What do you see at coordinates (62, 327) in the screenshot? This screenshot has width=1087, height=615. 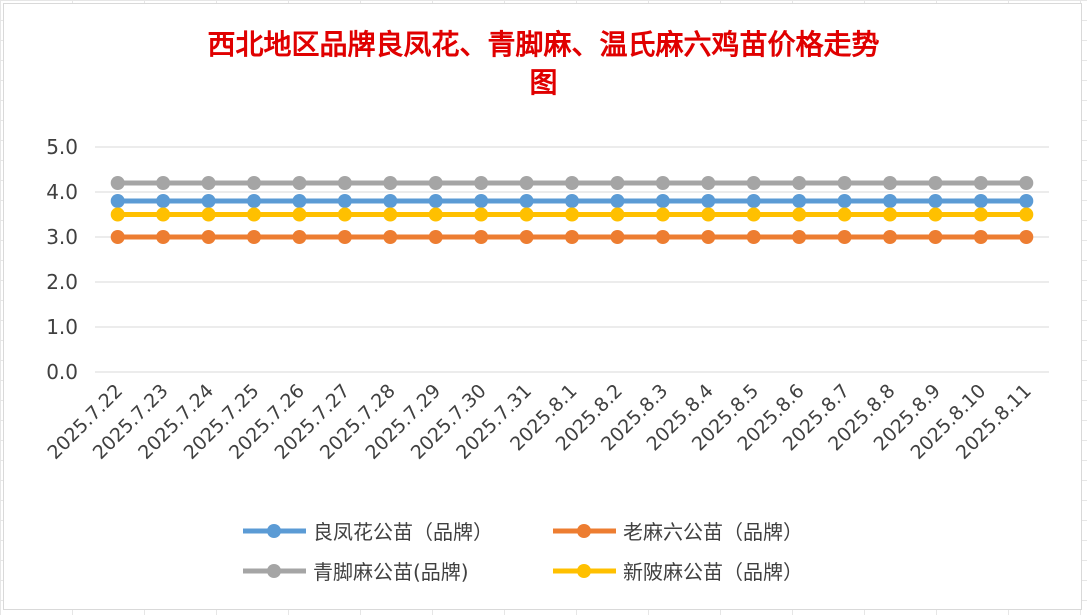 I see `y-tick-label: 1.0` at bounding box center [62, 327].